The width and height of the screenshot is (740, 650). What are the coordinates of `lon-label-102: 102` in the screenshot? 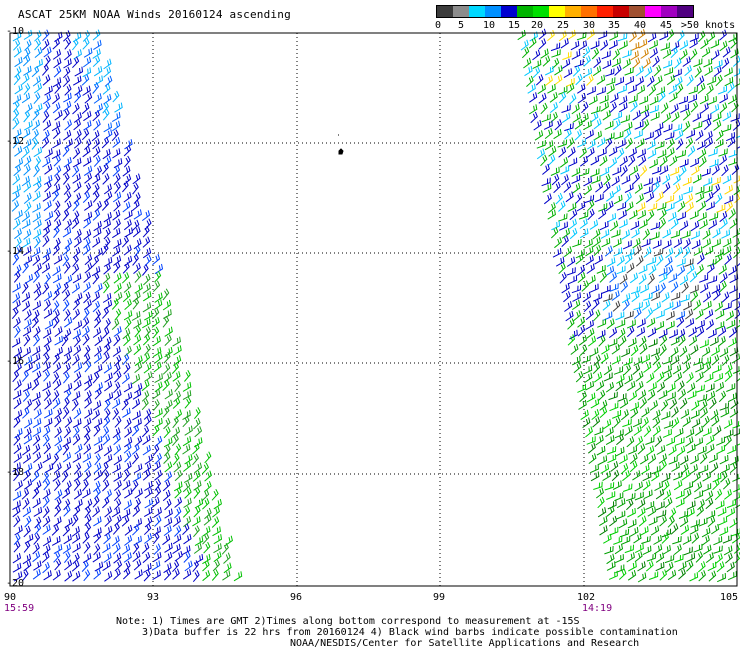 It's located at (586, 597).